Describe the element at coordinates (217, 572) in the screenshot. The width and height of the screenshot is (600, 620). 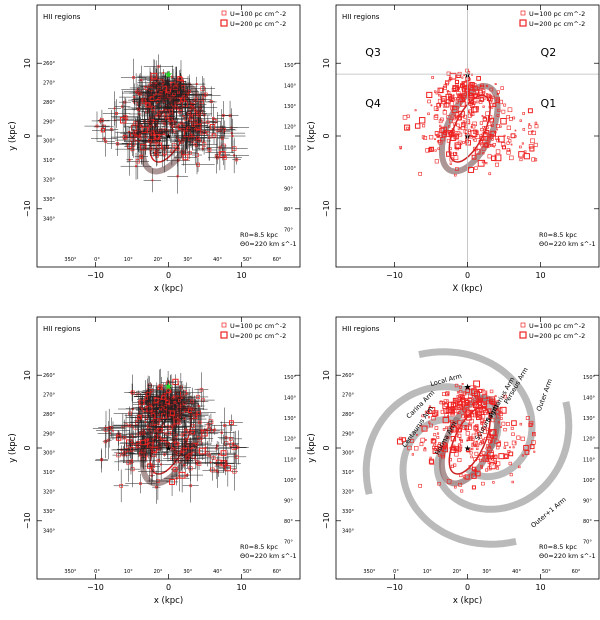
I see `longitude-label: 40°` at that location.